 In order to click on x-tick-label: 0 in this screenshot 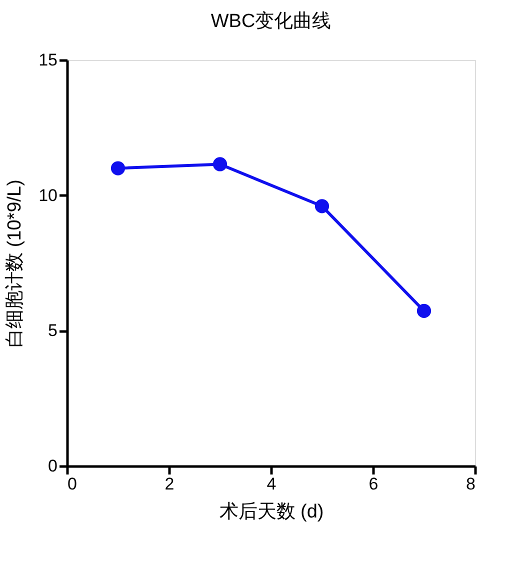, I will do `click(72, 484)`.